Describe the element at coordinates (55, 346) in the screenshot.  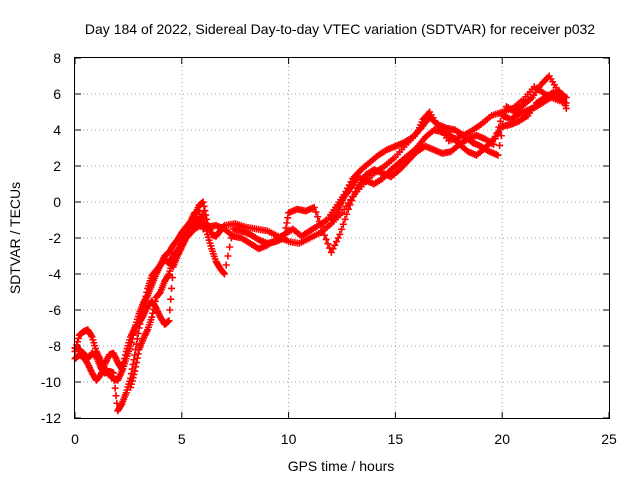
I see `y-tick-label: -8` at that location.